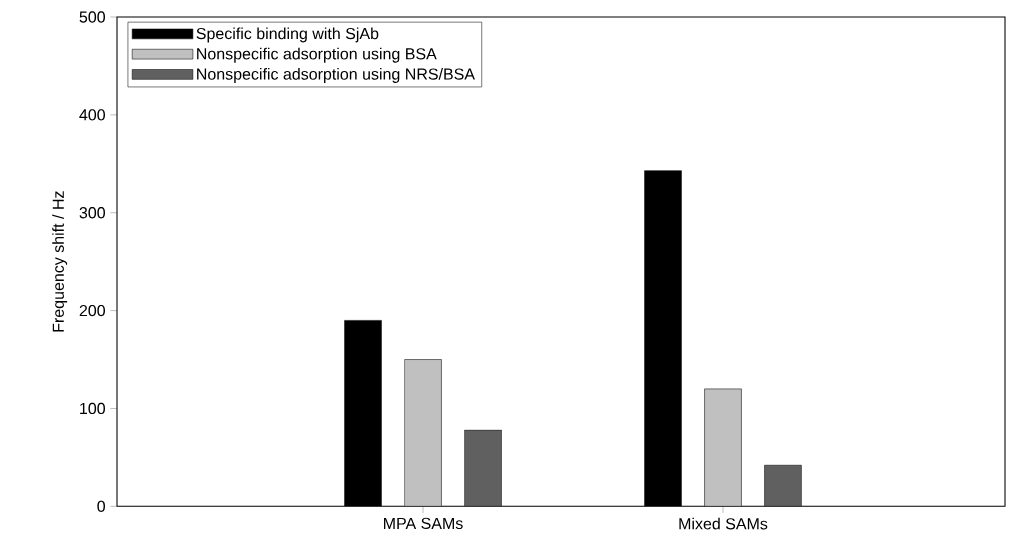 This screenshot has width=1009, height=543. I want to click on y-tick-label: 100, so click(93, 408).